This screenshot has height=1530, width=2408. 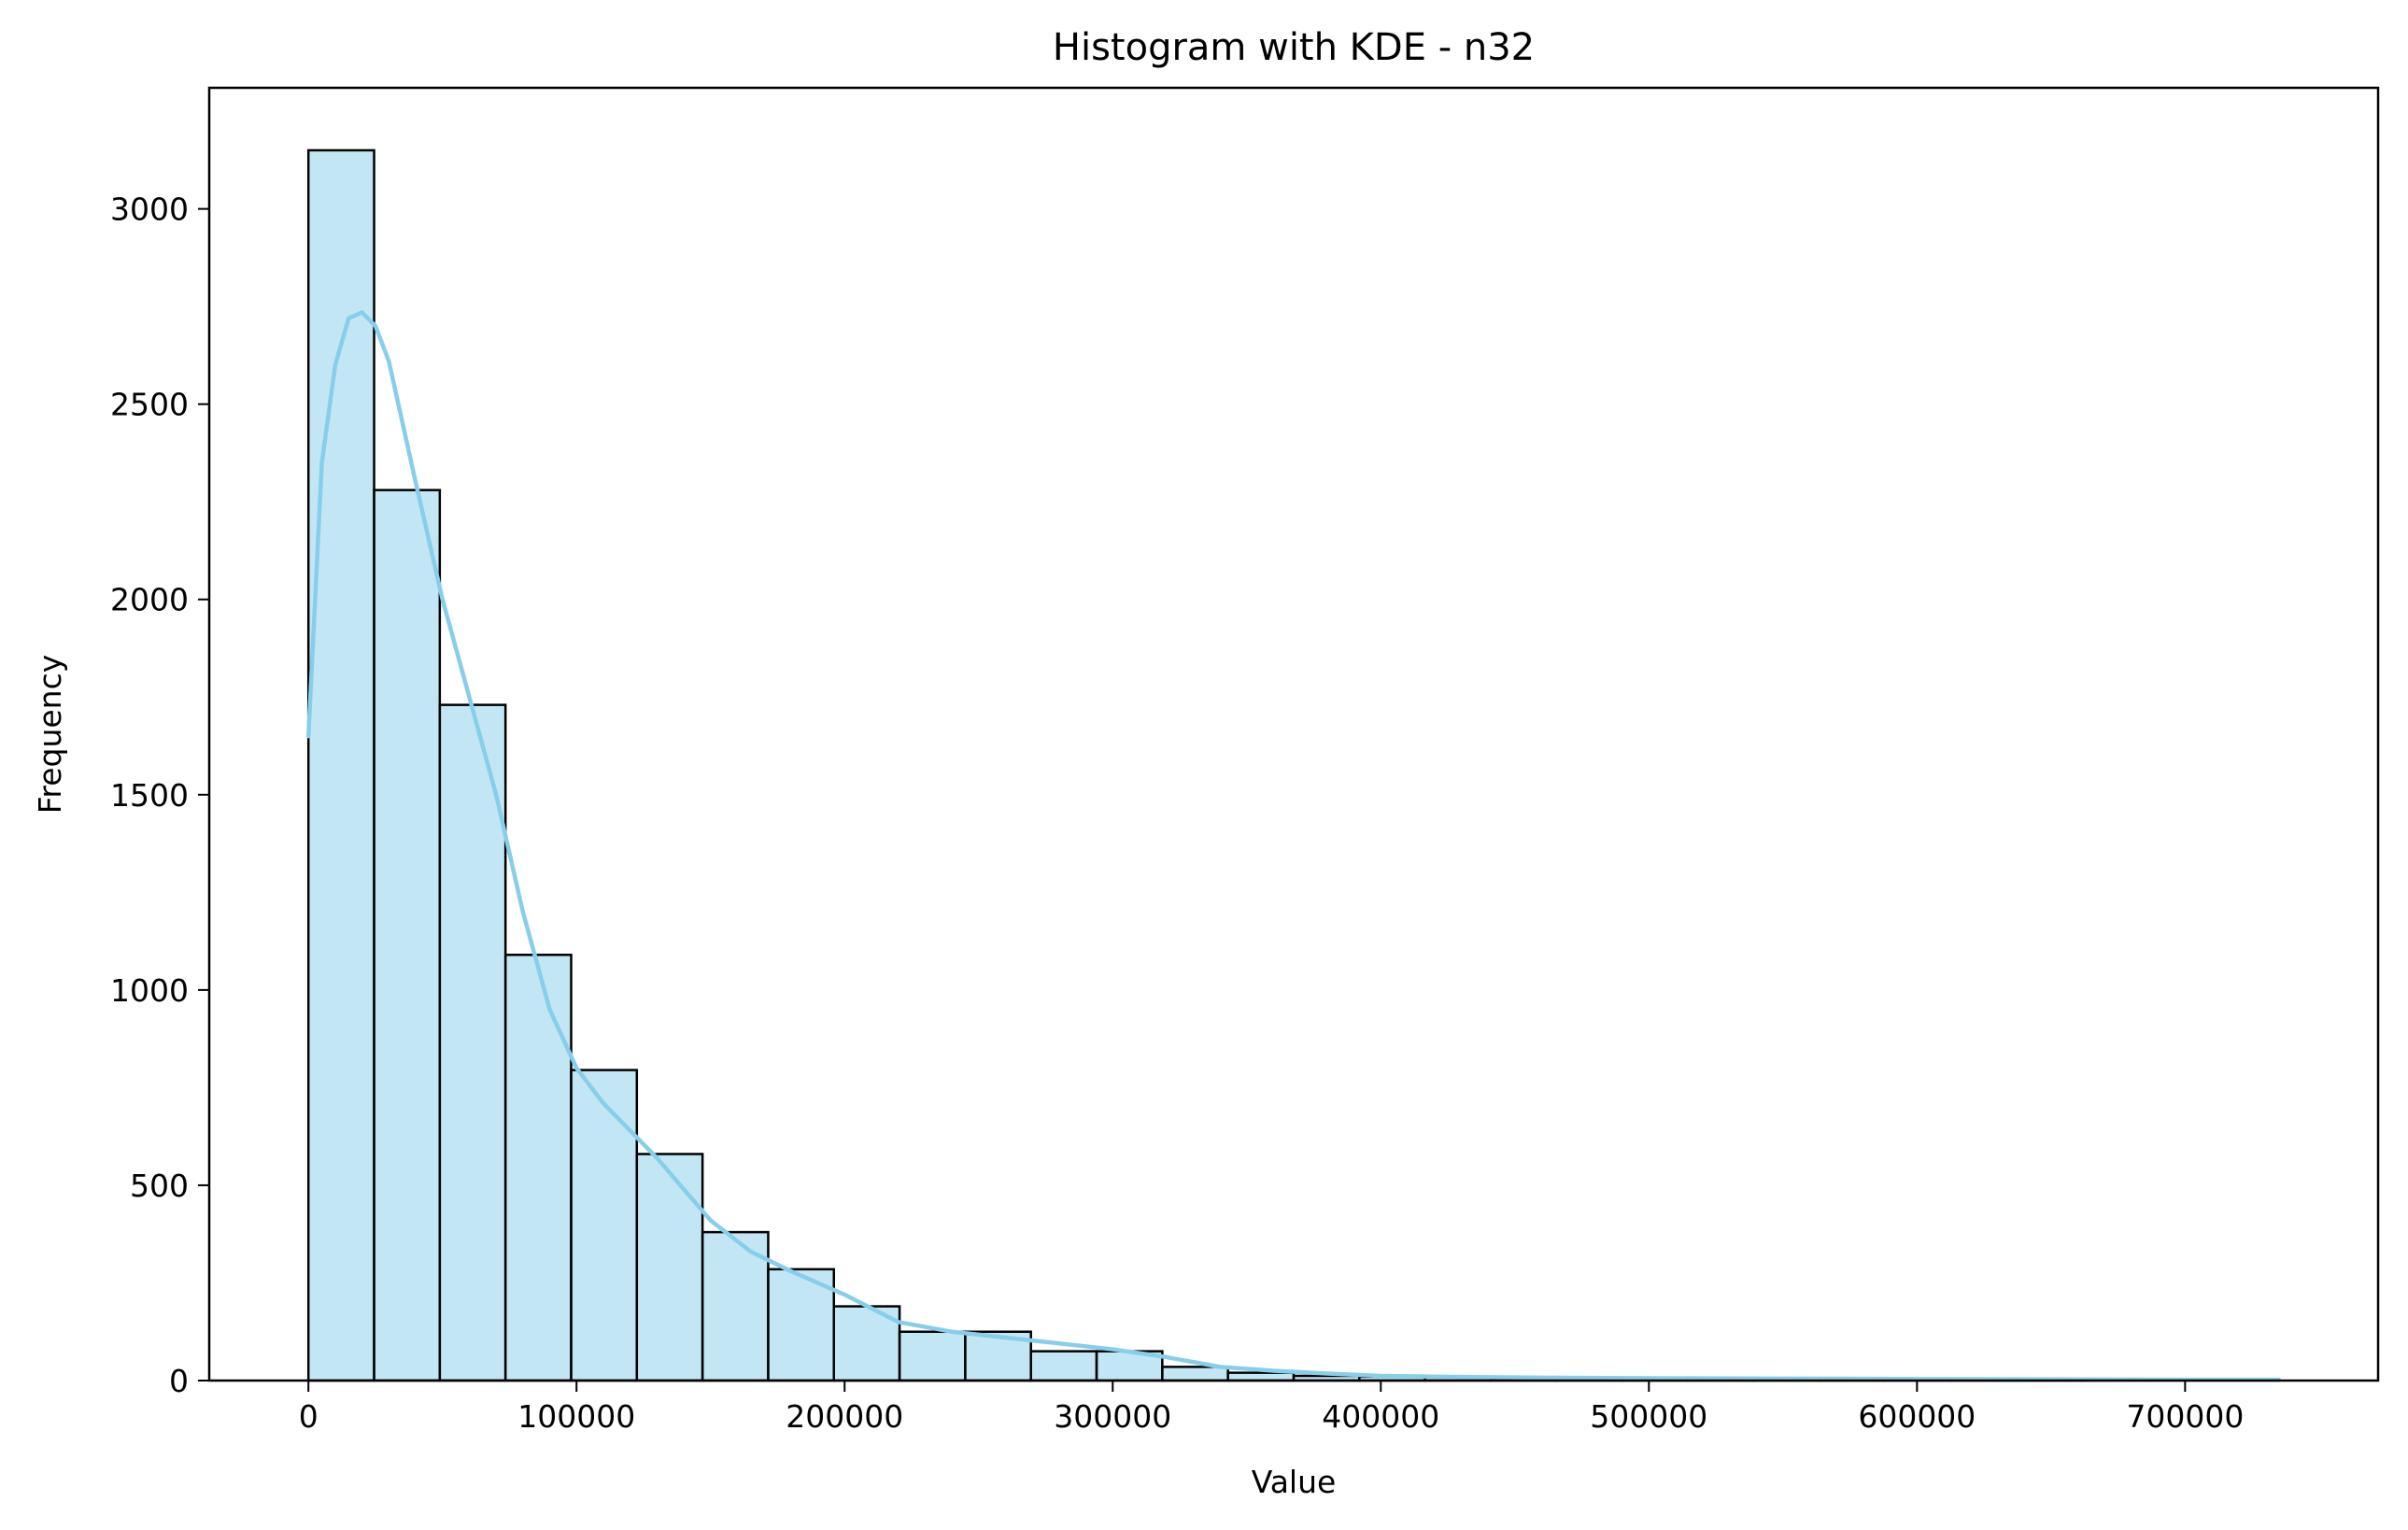 What do you see at coordinates (179, 1381) in the screenshot?
I see `y-tick-label: 0` at bounding box center [179, 1381].